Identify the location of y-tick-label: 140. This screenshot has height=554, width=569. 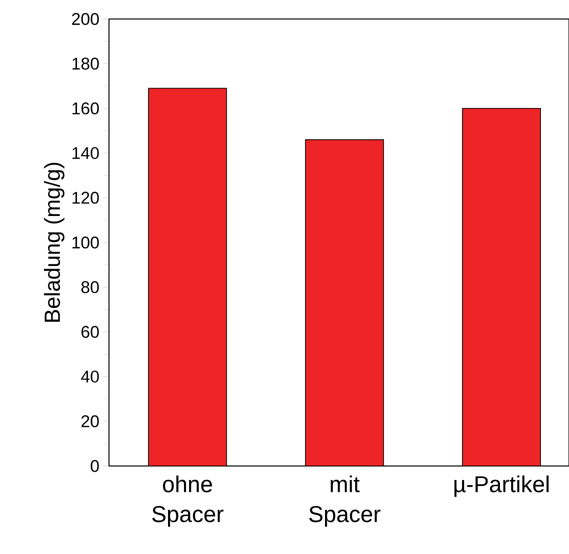
(85, 153).